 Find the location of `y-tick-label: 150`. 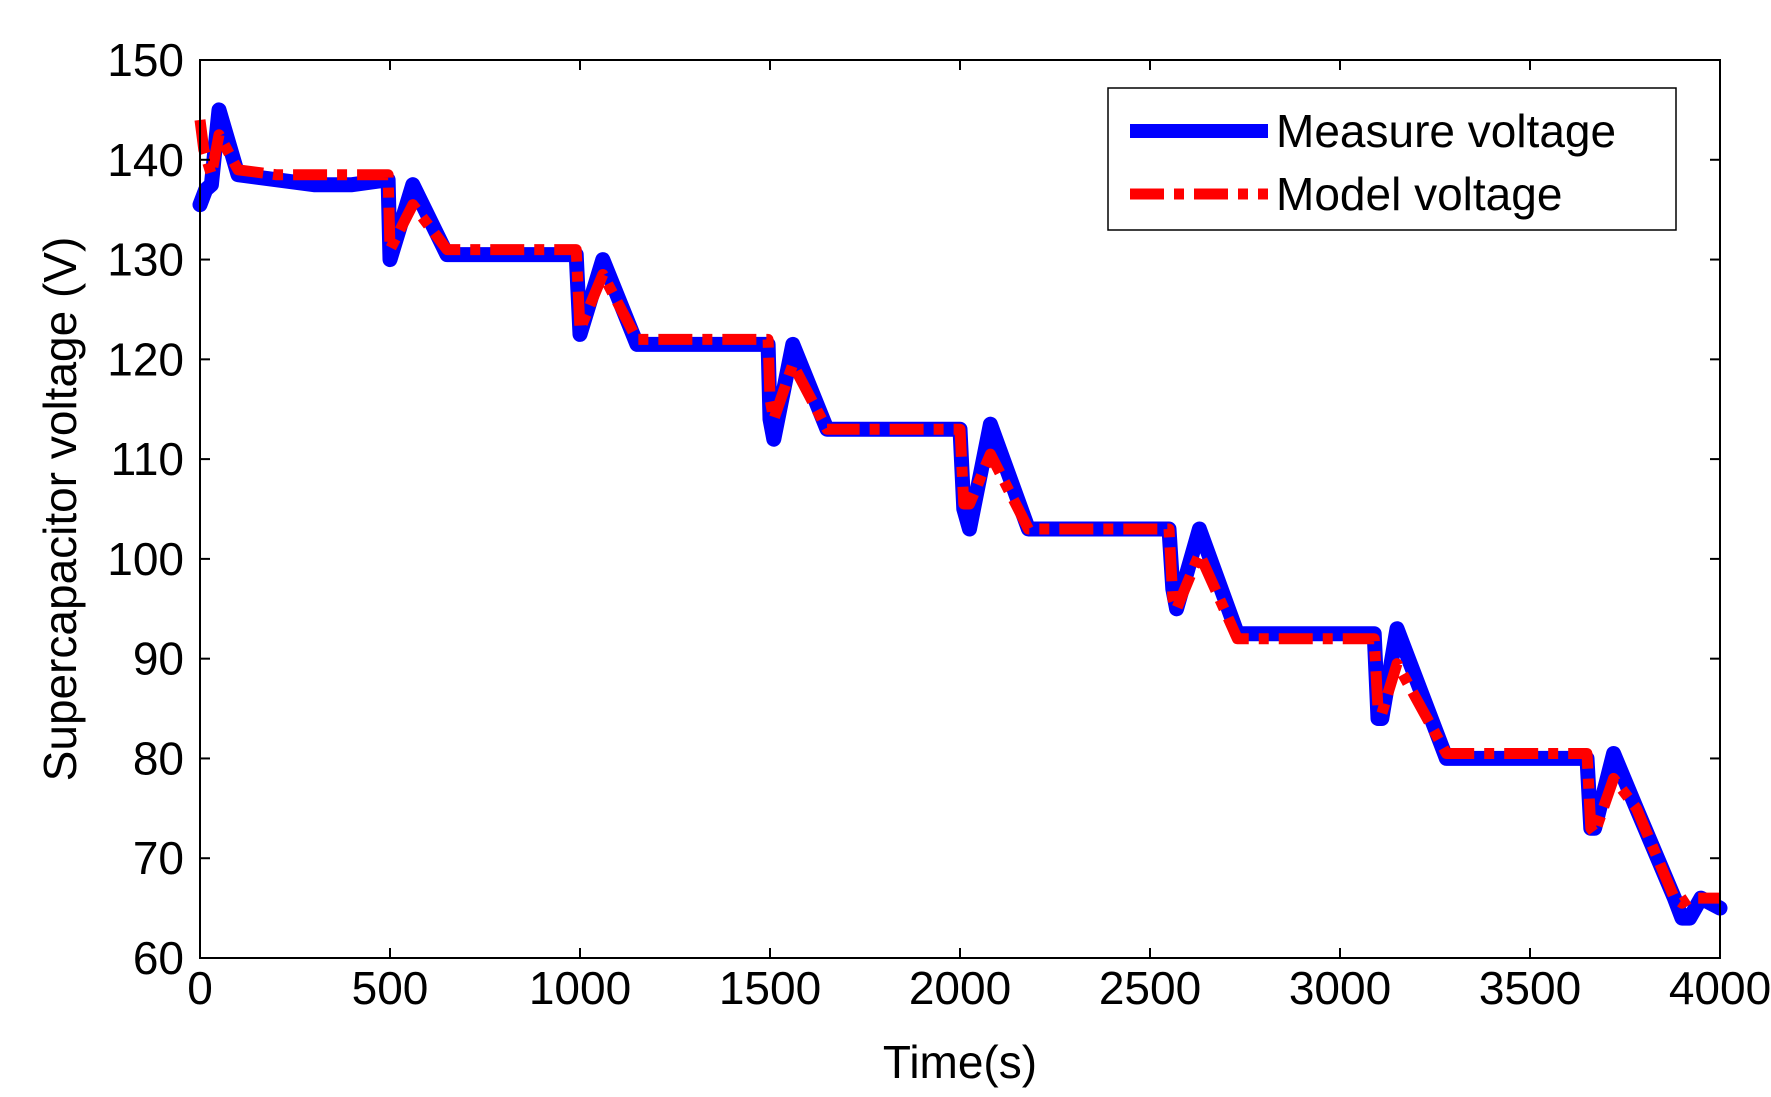

y-tick-label: 150 is located at coordinates (145, 60).